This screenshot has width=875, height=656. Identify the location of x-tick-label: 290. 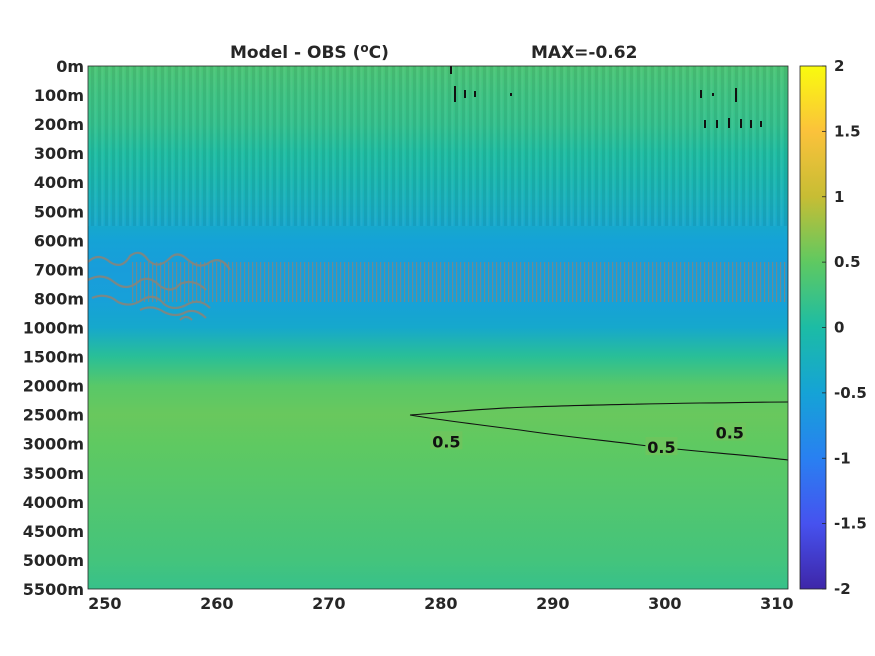
(552, 603).